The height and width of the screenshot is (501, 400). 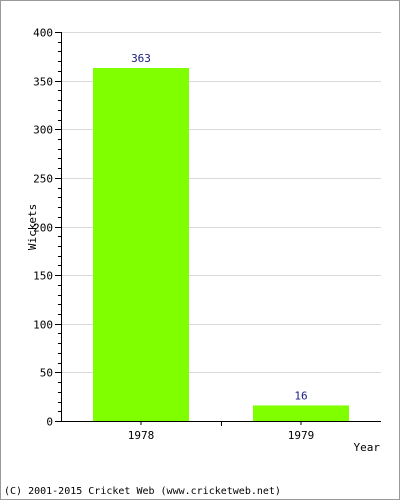 What do you see at coordinates (43, 325) in the screenshot?
I see `y-tick-label-100: 100` at bounding box center [43, 325].